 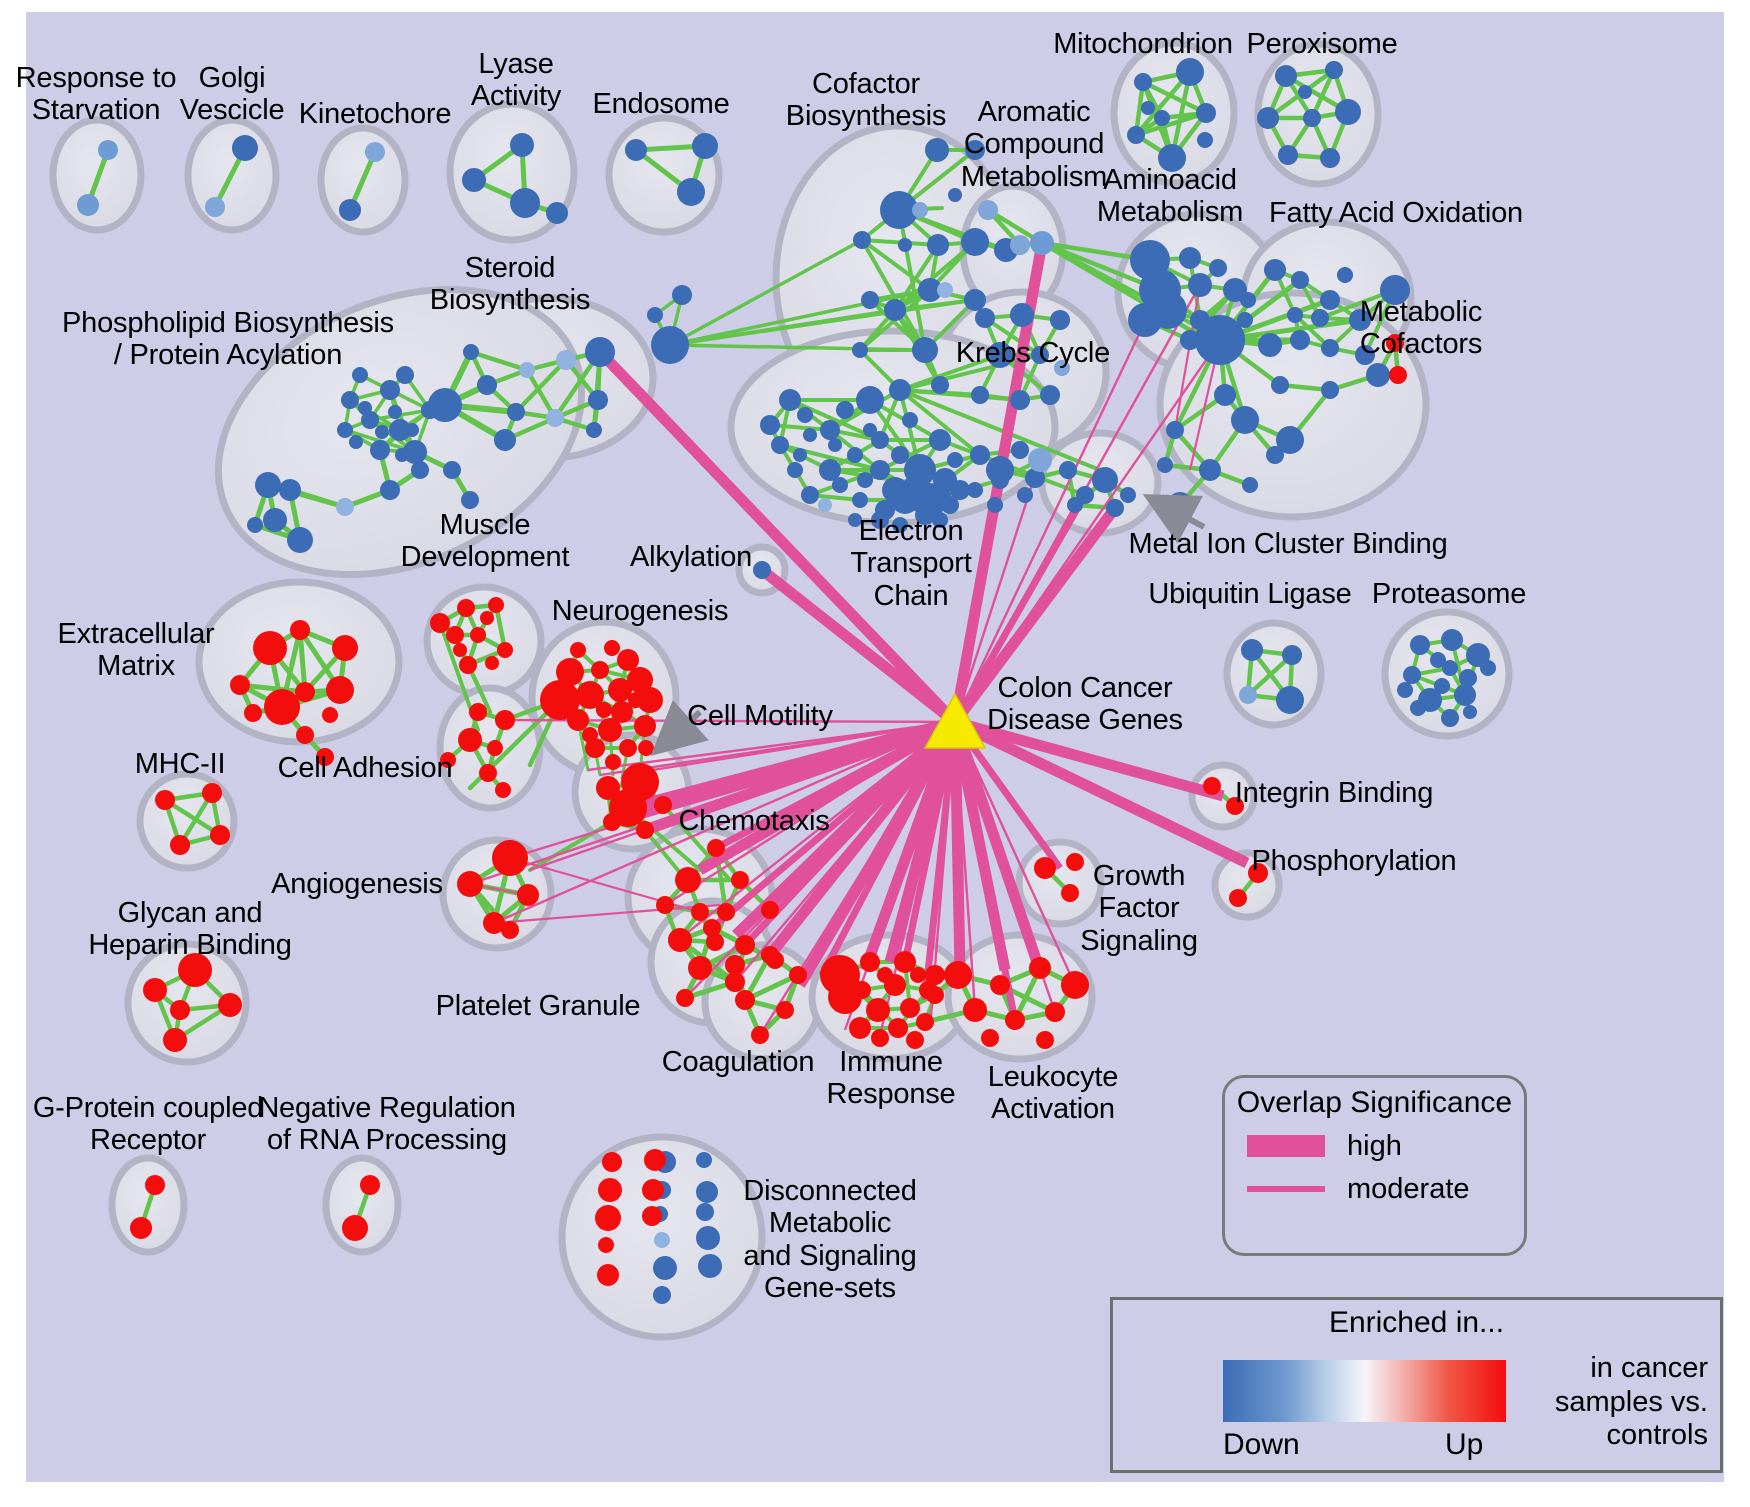 I want to click on label-kinetochore: Kinetochore, so click(x=375, y=114).